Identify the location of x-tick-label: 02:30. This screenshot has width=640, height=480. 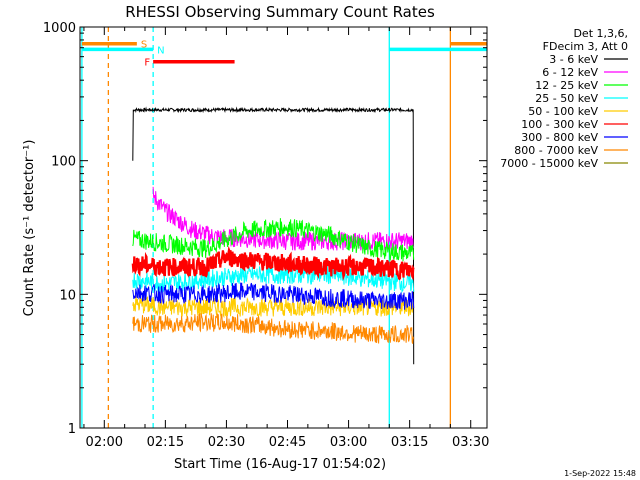
(226, 442).